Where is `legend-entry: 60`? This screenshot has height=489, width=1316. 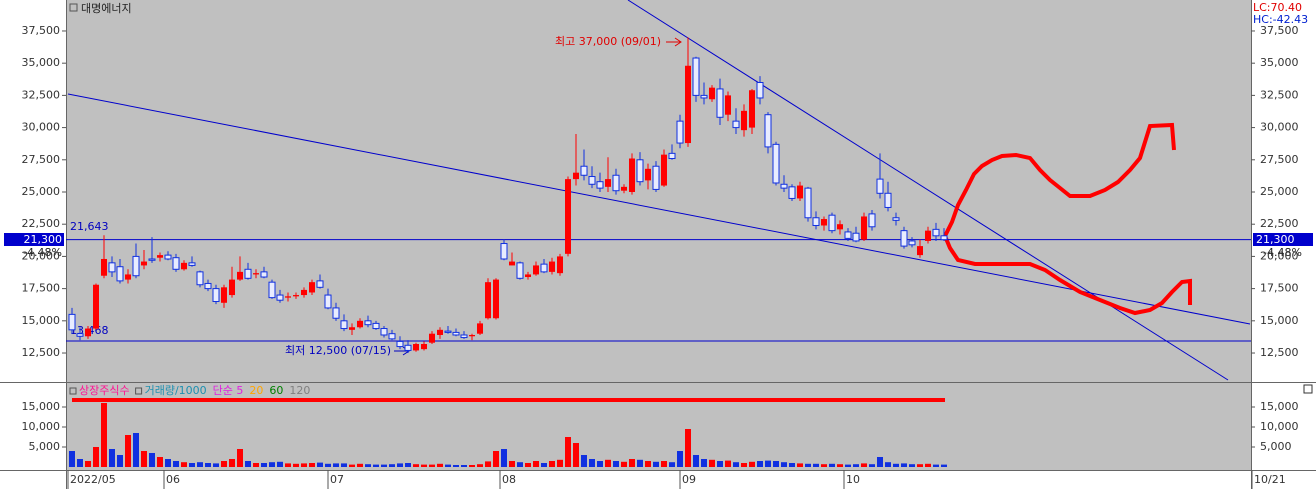 legend-entry: 60 is located at coordinates (276, 390).